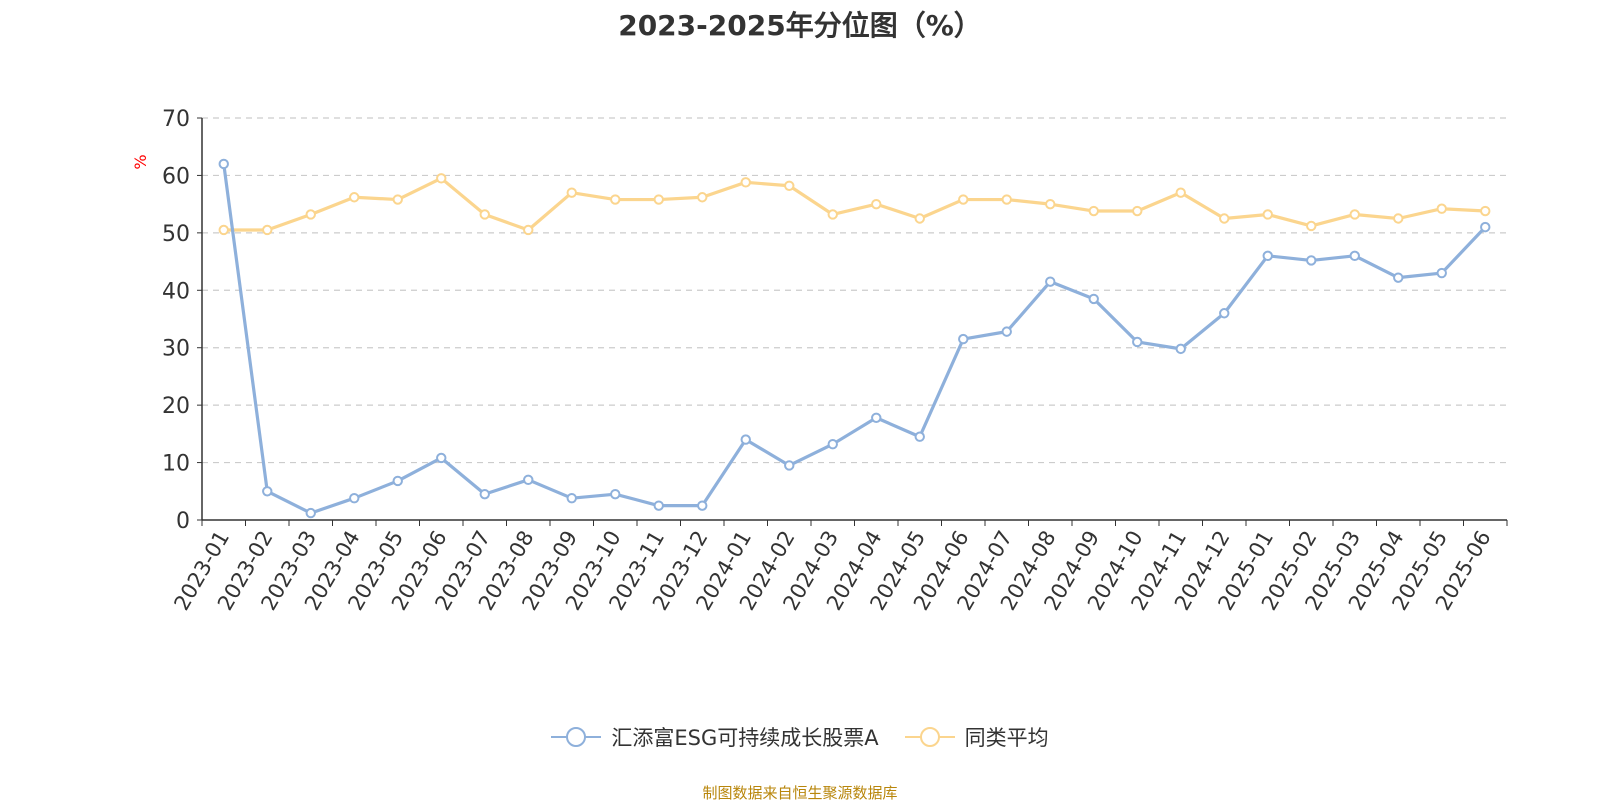 The image size is (1600, 803). What do you see at coordinates (1006, 738) in the screenshot?
I see `legend-label-peer-average: 同类平均` at bounding box center [1006, 738].